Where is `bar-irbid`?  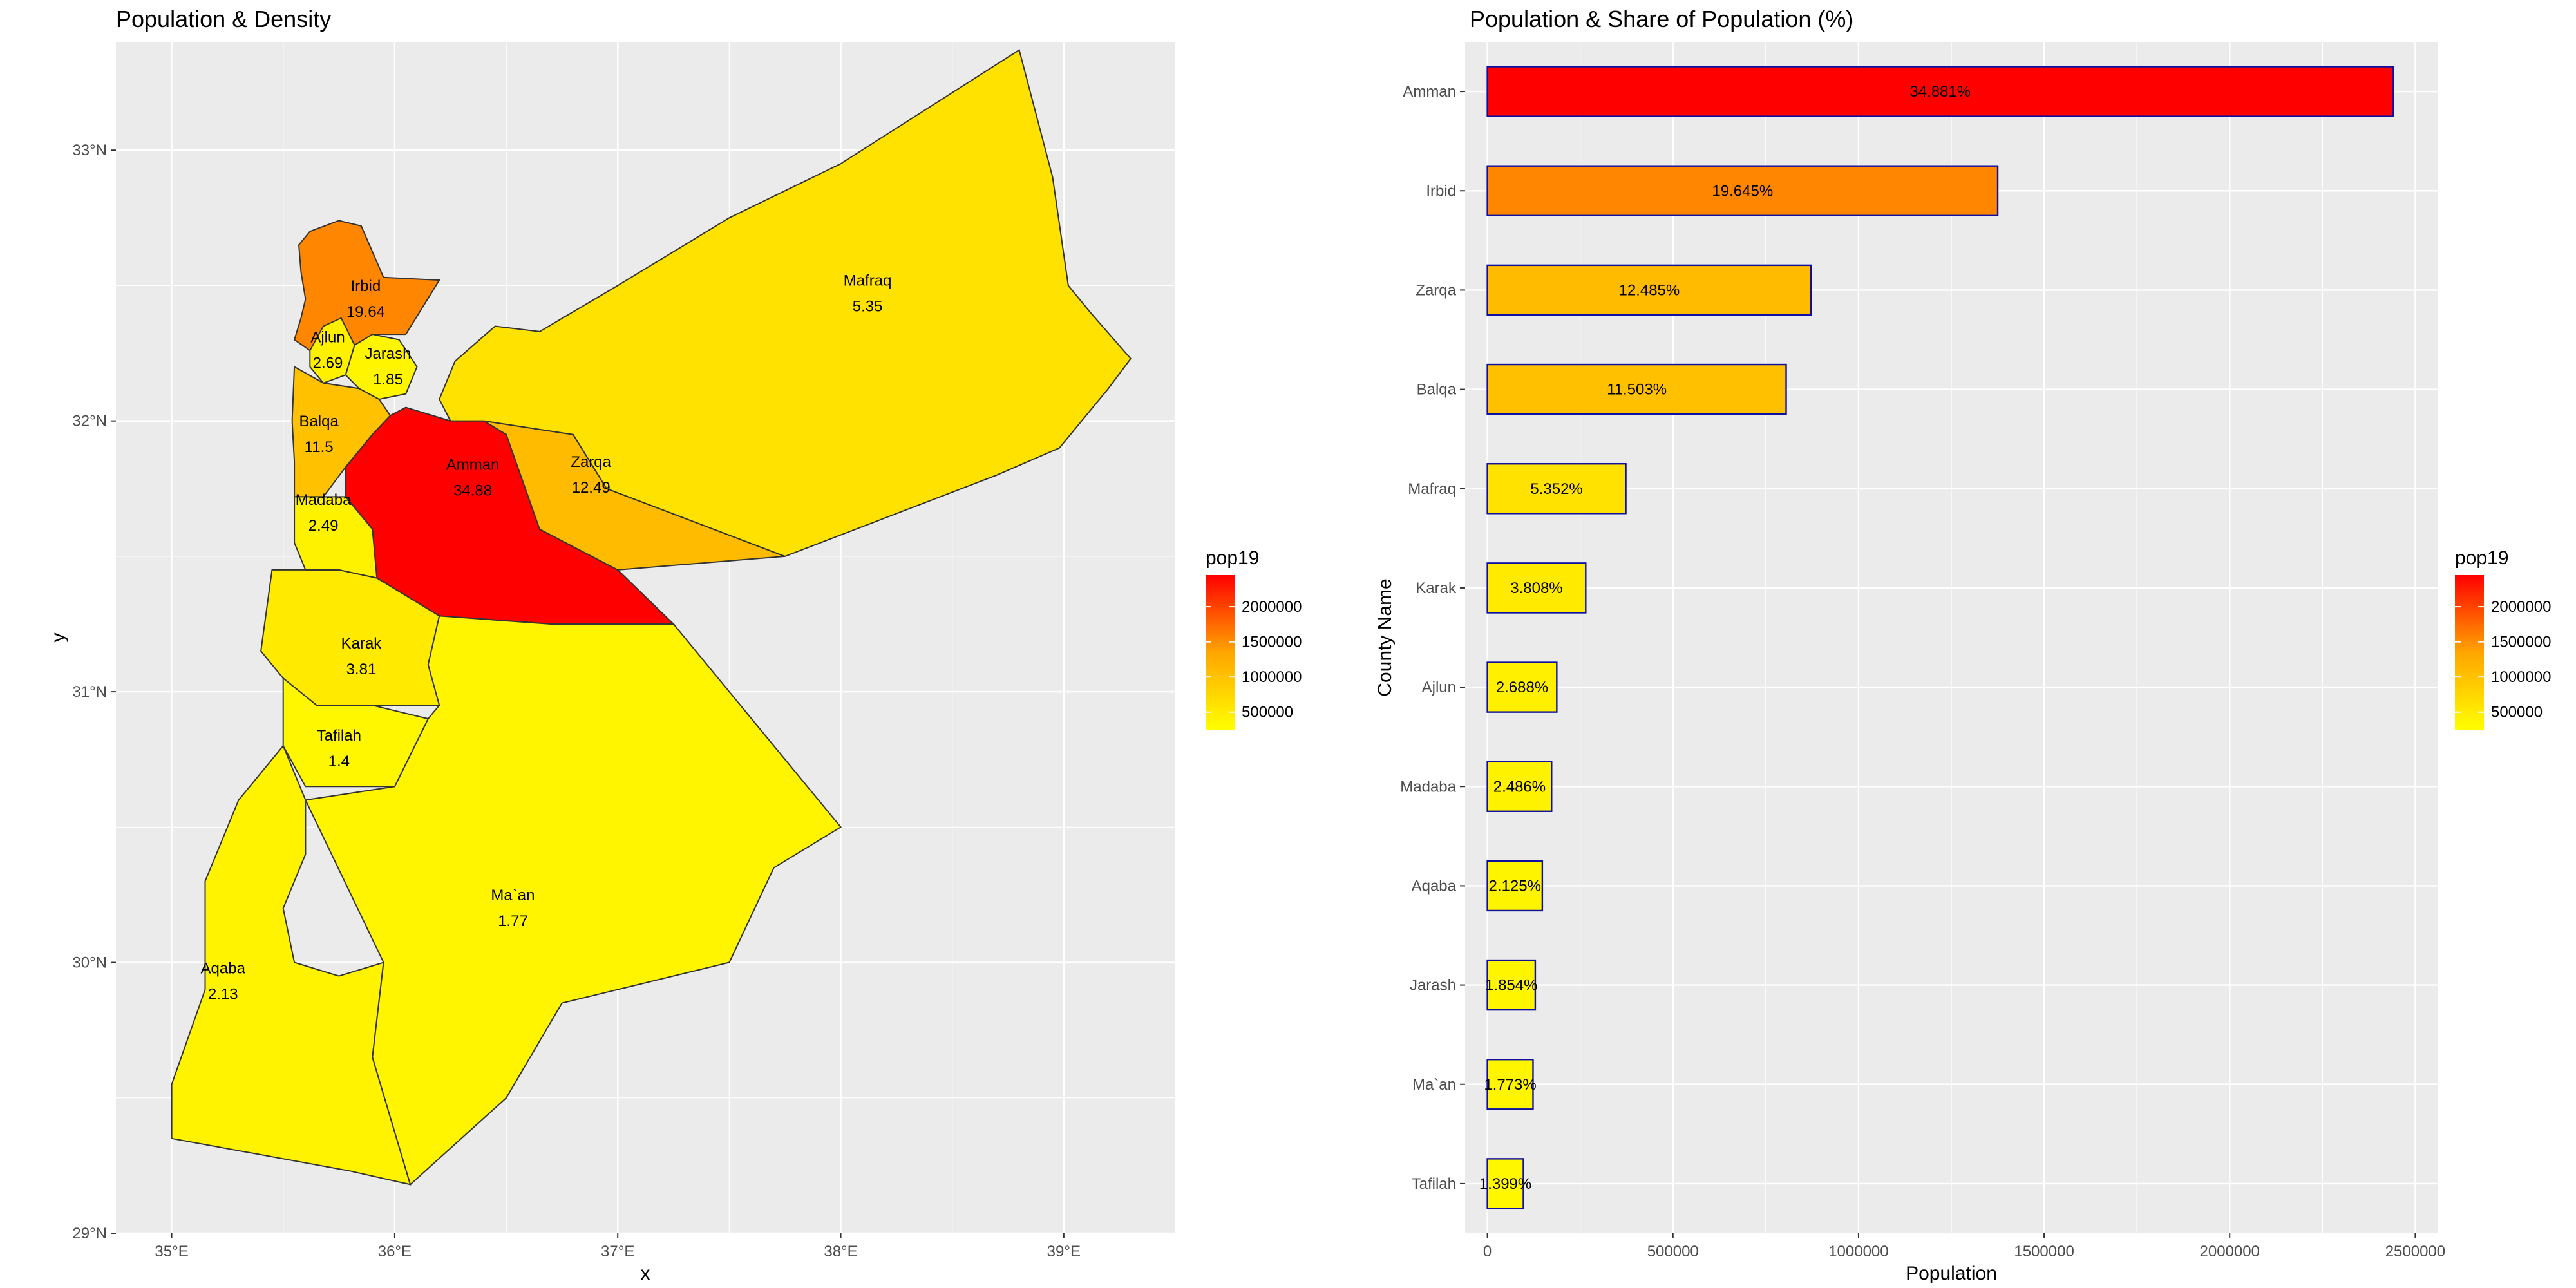 bar-irbid is located at coordinates (1742, 191).